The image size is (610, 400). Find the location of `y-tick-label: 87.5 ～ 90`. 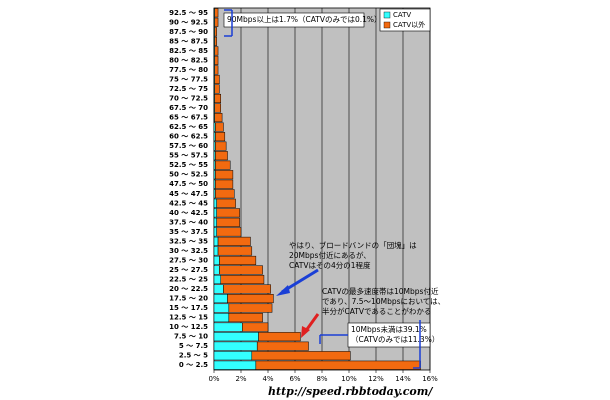

y-tick-label: 87.5 ～ 90 is located at coordinates (188, 32).